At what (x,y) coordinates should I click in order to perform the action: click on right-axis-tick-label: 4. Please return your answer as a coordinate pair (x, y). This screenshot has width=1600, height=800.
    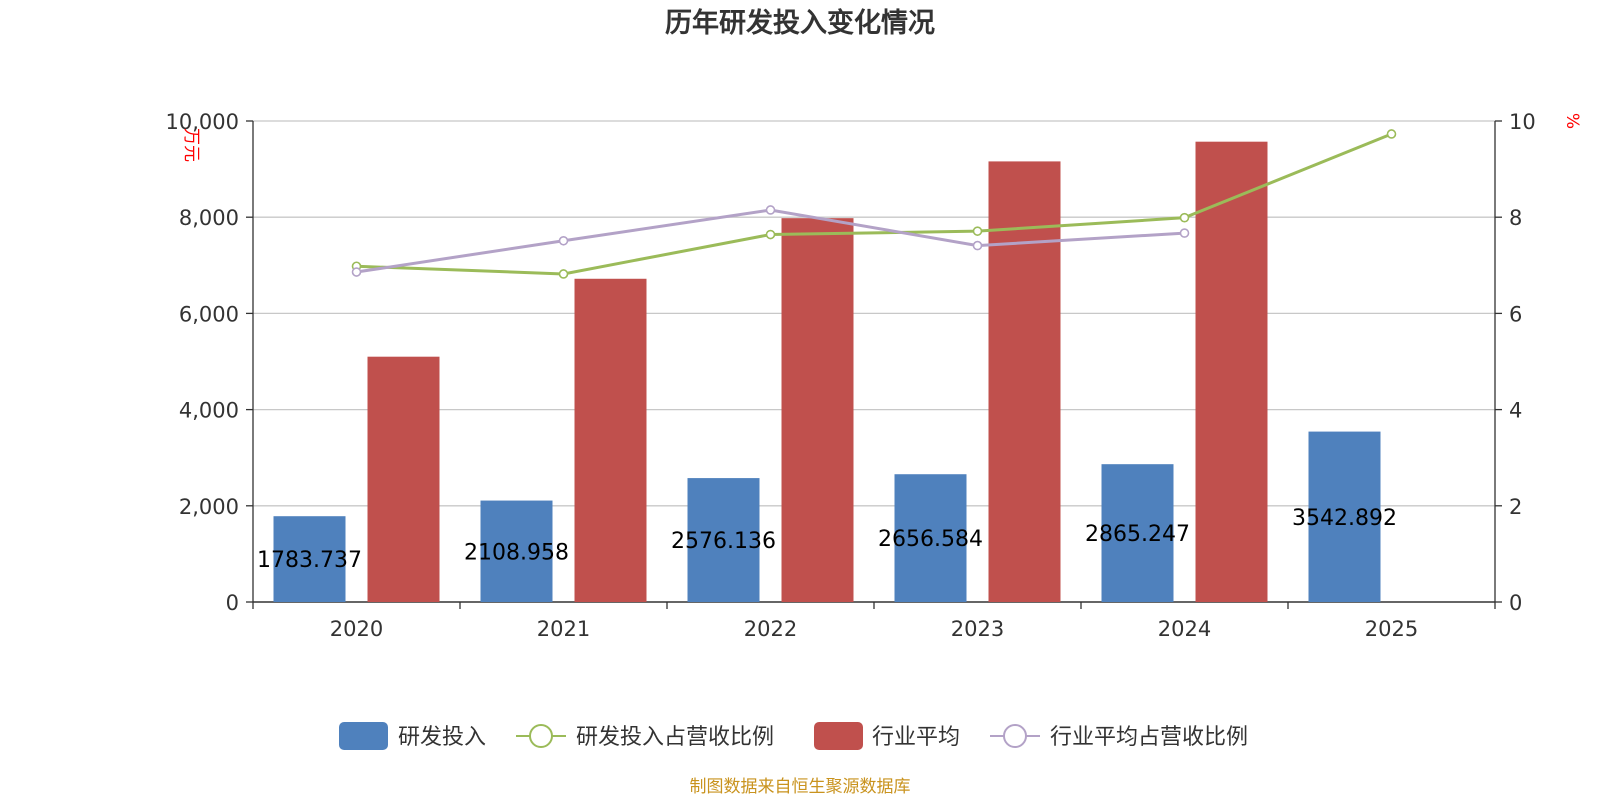
    Looking at the image, I should click on (1515, 411).